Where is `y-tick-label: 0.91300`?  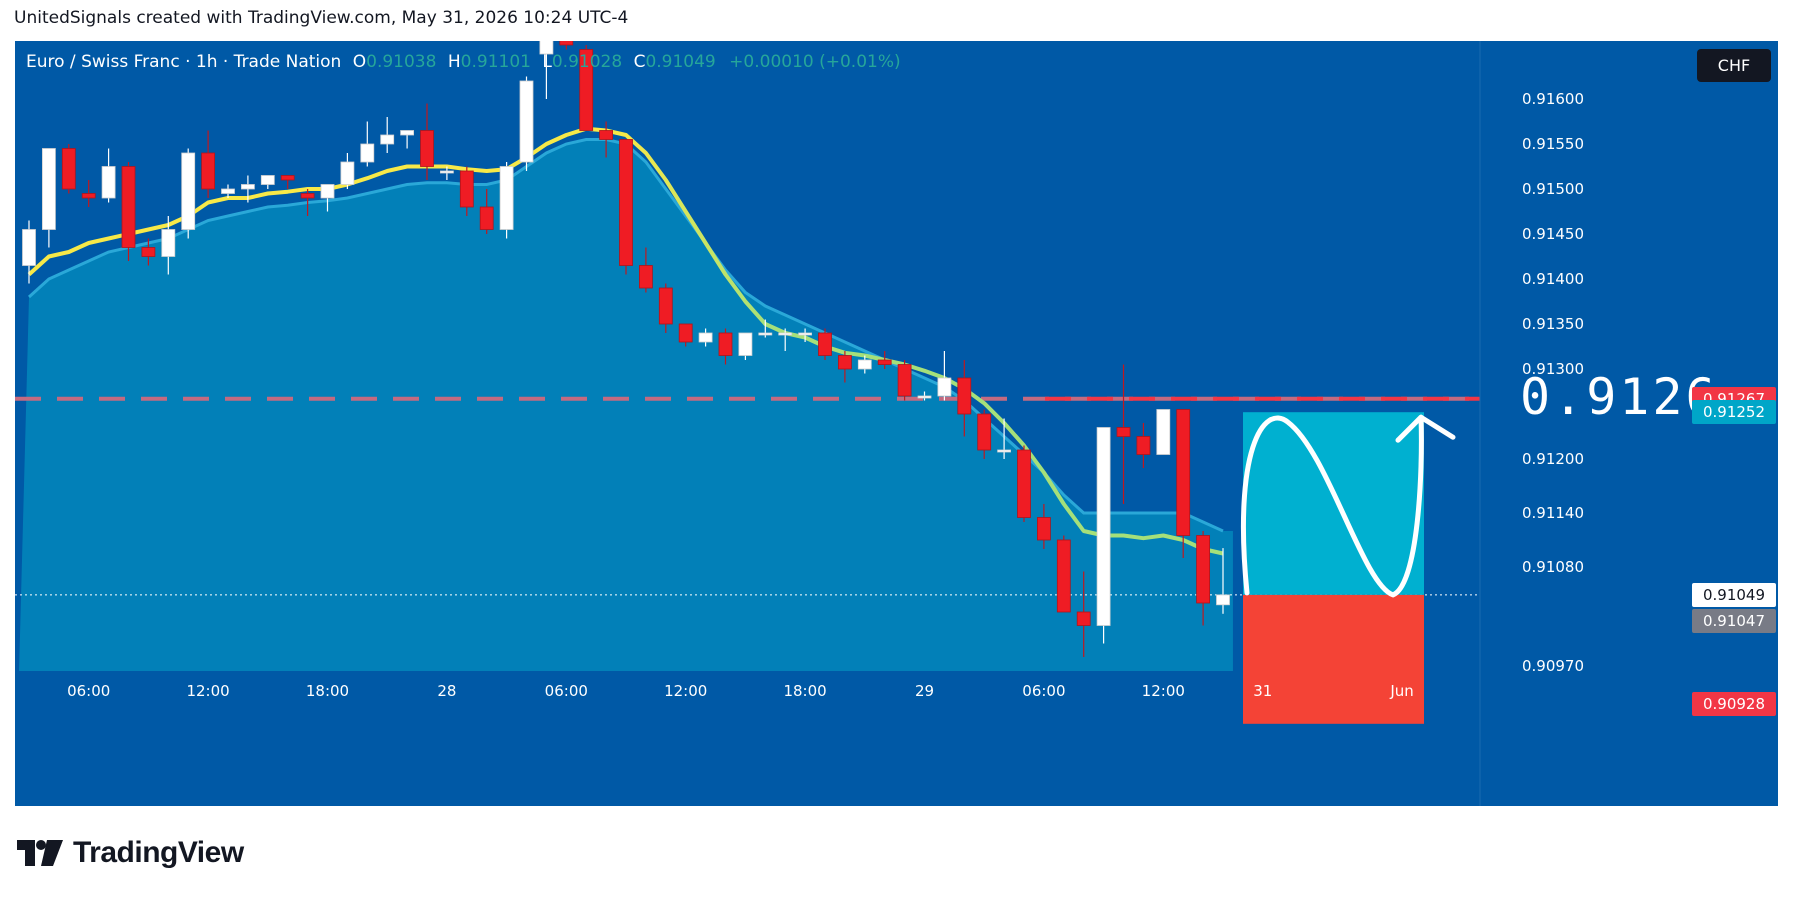
y-tick-label: 0.91300 is located at coordinates (1553, 369).